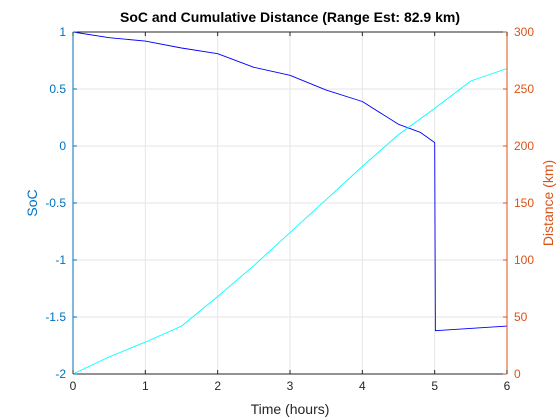 This screenshot has height=420, width=560. Describe the element at coordinates (524, 203) in the screenshot. I see `y-right-tick-label: 150` at that location.